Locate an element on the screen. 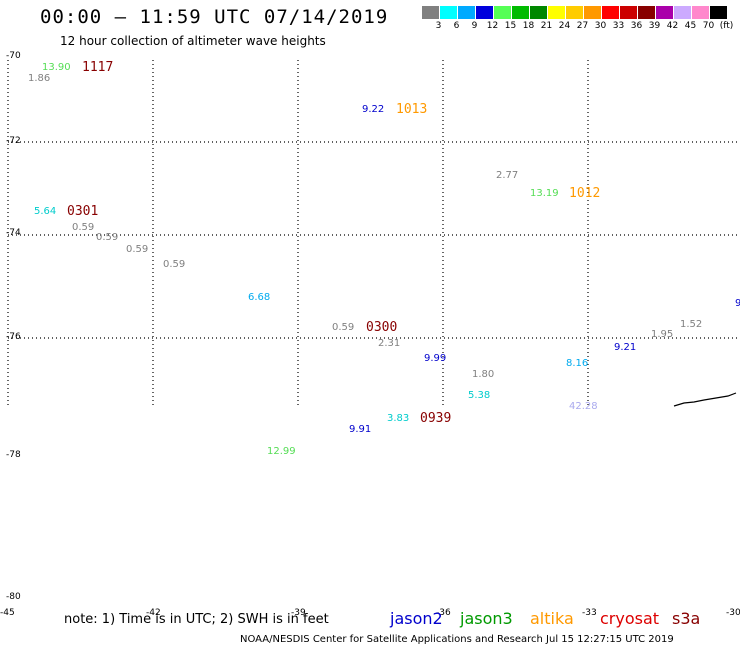 The width and height of the screenshot is (740, 650). swh-value: 13.90 is located at coordinates (56, 67).